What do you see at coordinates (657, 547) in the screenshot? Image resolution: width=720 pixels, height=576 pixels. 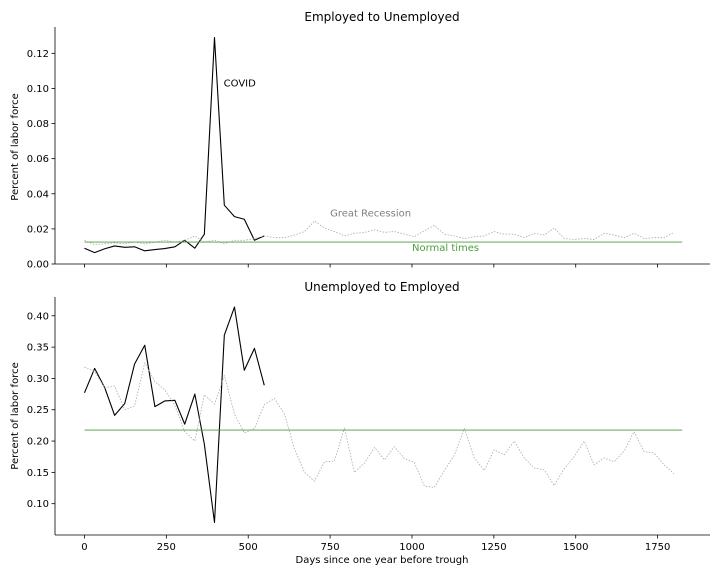 I see `x-tick-label: 1750` at bounding box center [657, 547].